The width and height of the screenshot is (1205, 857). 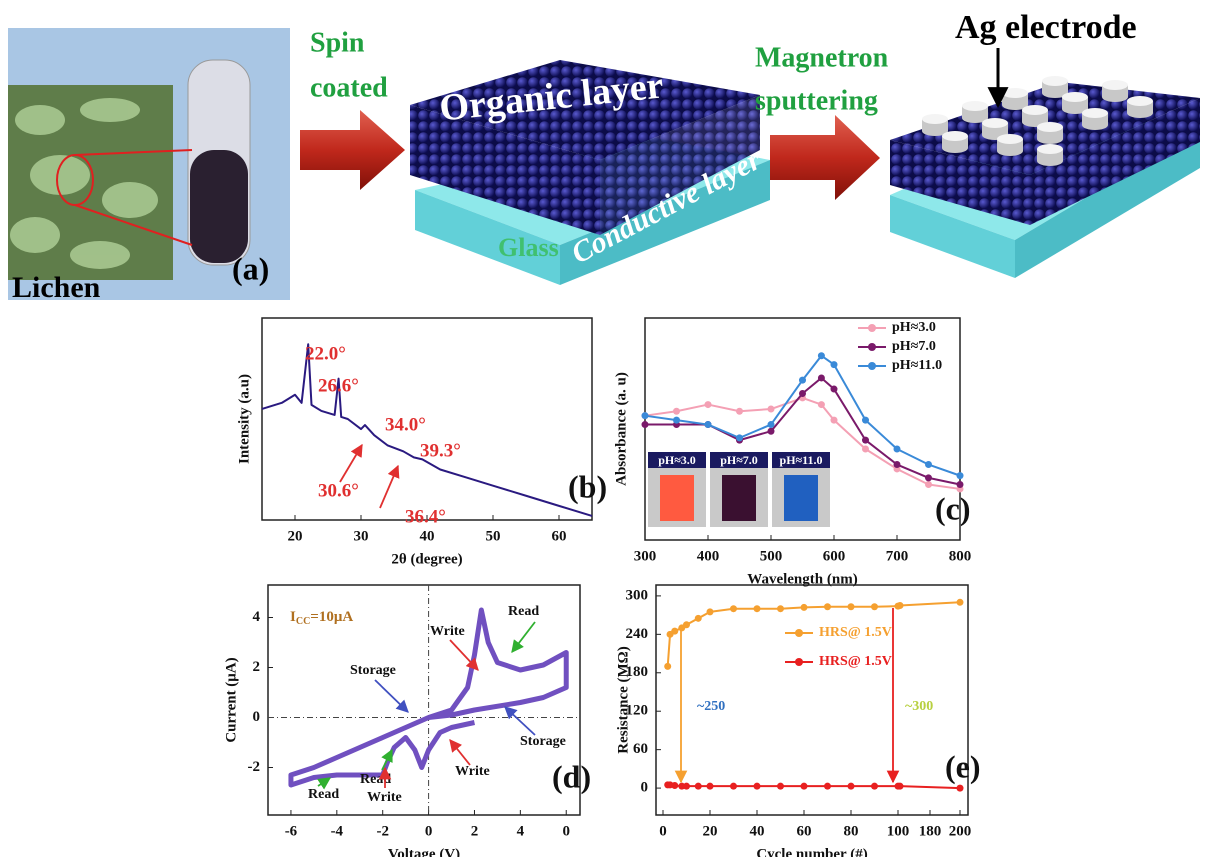 What do you see at coordinates (331, 617) in the screenshot?
I see `current-limit-part: =10μA` at bounding box center [331, 617].